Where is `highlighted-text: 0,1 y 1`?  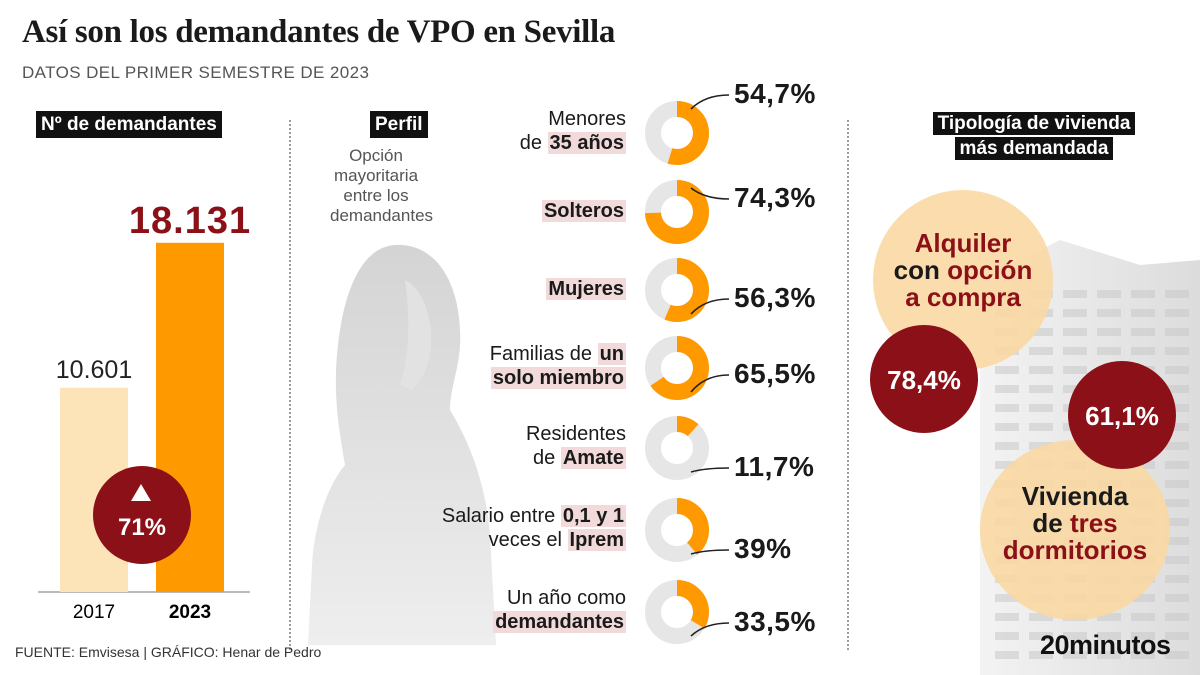 highlighted-text: 0,1 y 1 is located at coordinates (593, 516).